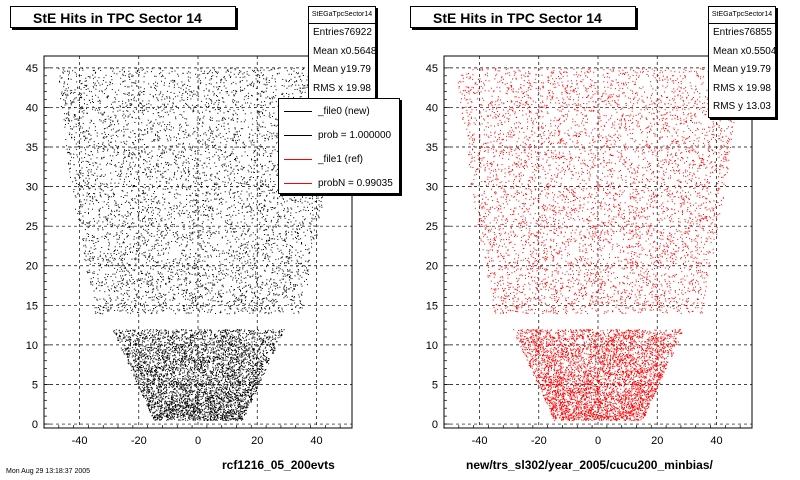  What do you see at coordinates (358, 32) in the screenshot?
I see `stats-value: 76922` at bounding box center [358, 32].